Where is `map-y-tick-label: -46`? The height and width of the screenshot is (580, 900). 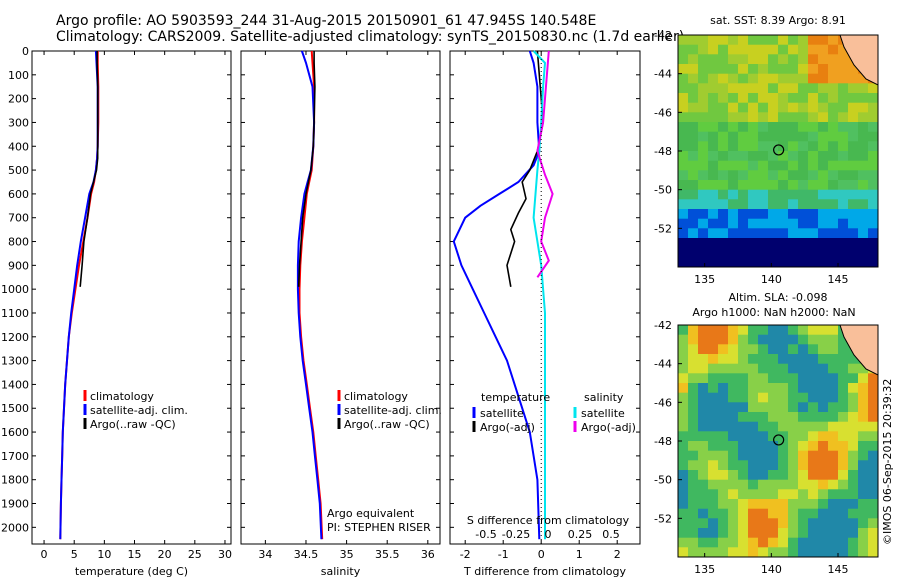
map-y-tick-label: -46 is located at coordinates (663, 112).